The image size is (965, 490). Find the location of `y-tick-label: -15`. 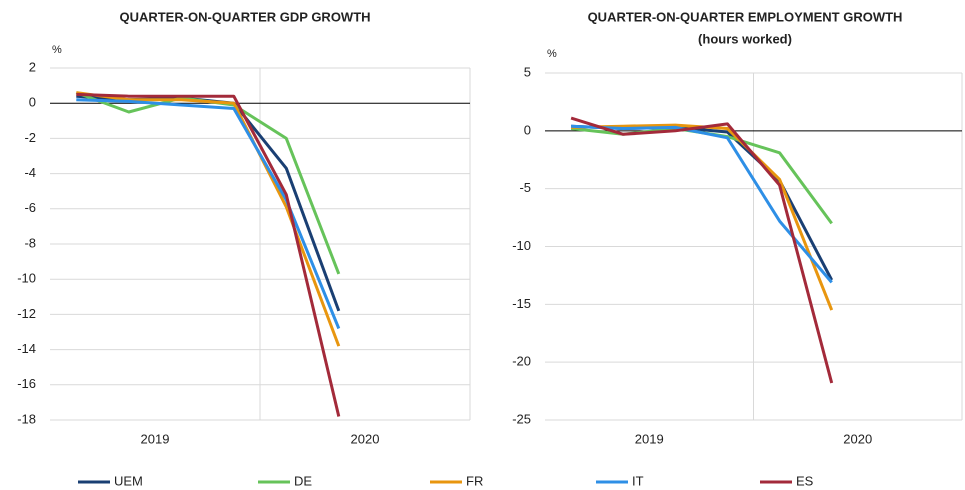

y-tick-label: -15 is located at coordinates (521, 303).